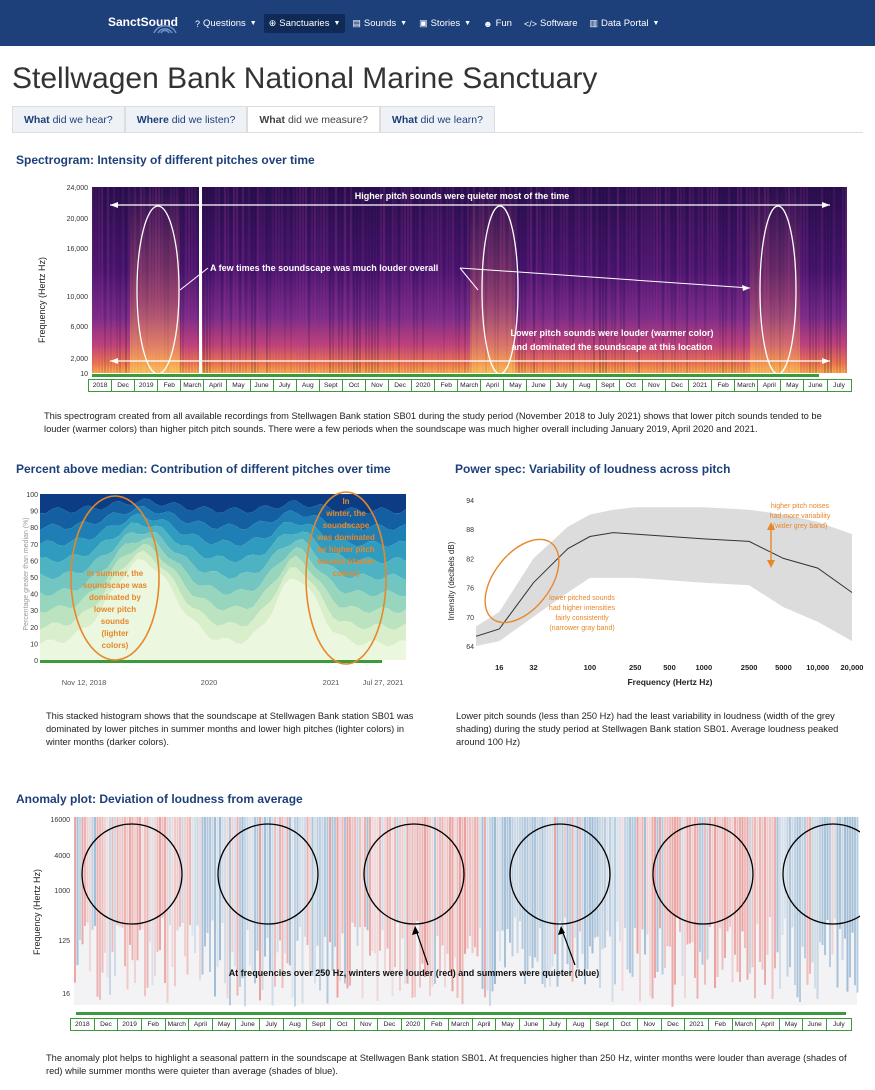 This screenshot has height=1090, width=875. What do you see at coordinates (379, 23) in the screenshot?
I see `nav-item-sounds: ▤ Sounds ▼` at bounding box center [379, 23].